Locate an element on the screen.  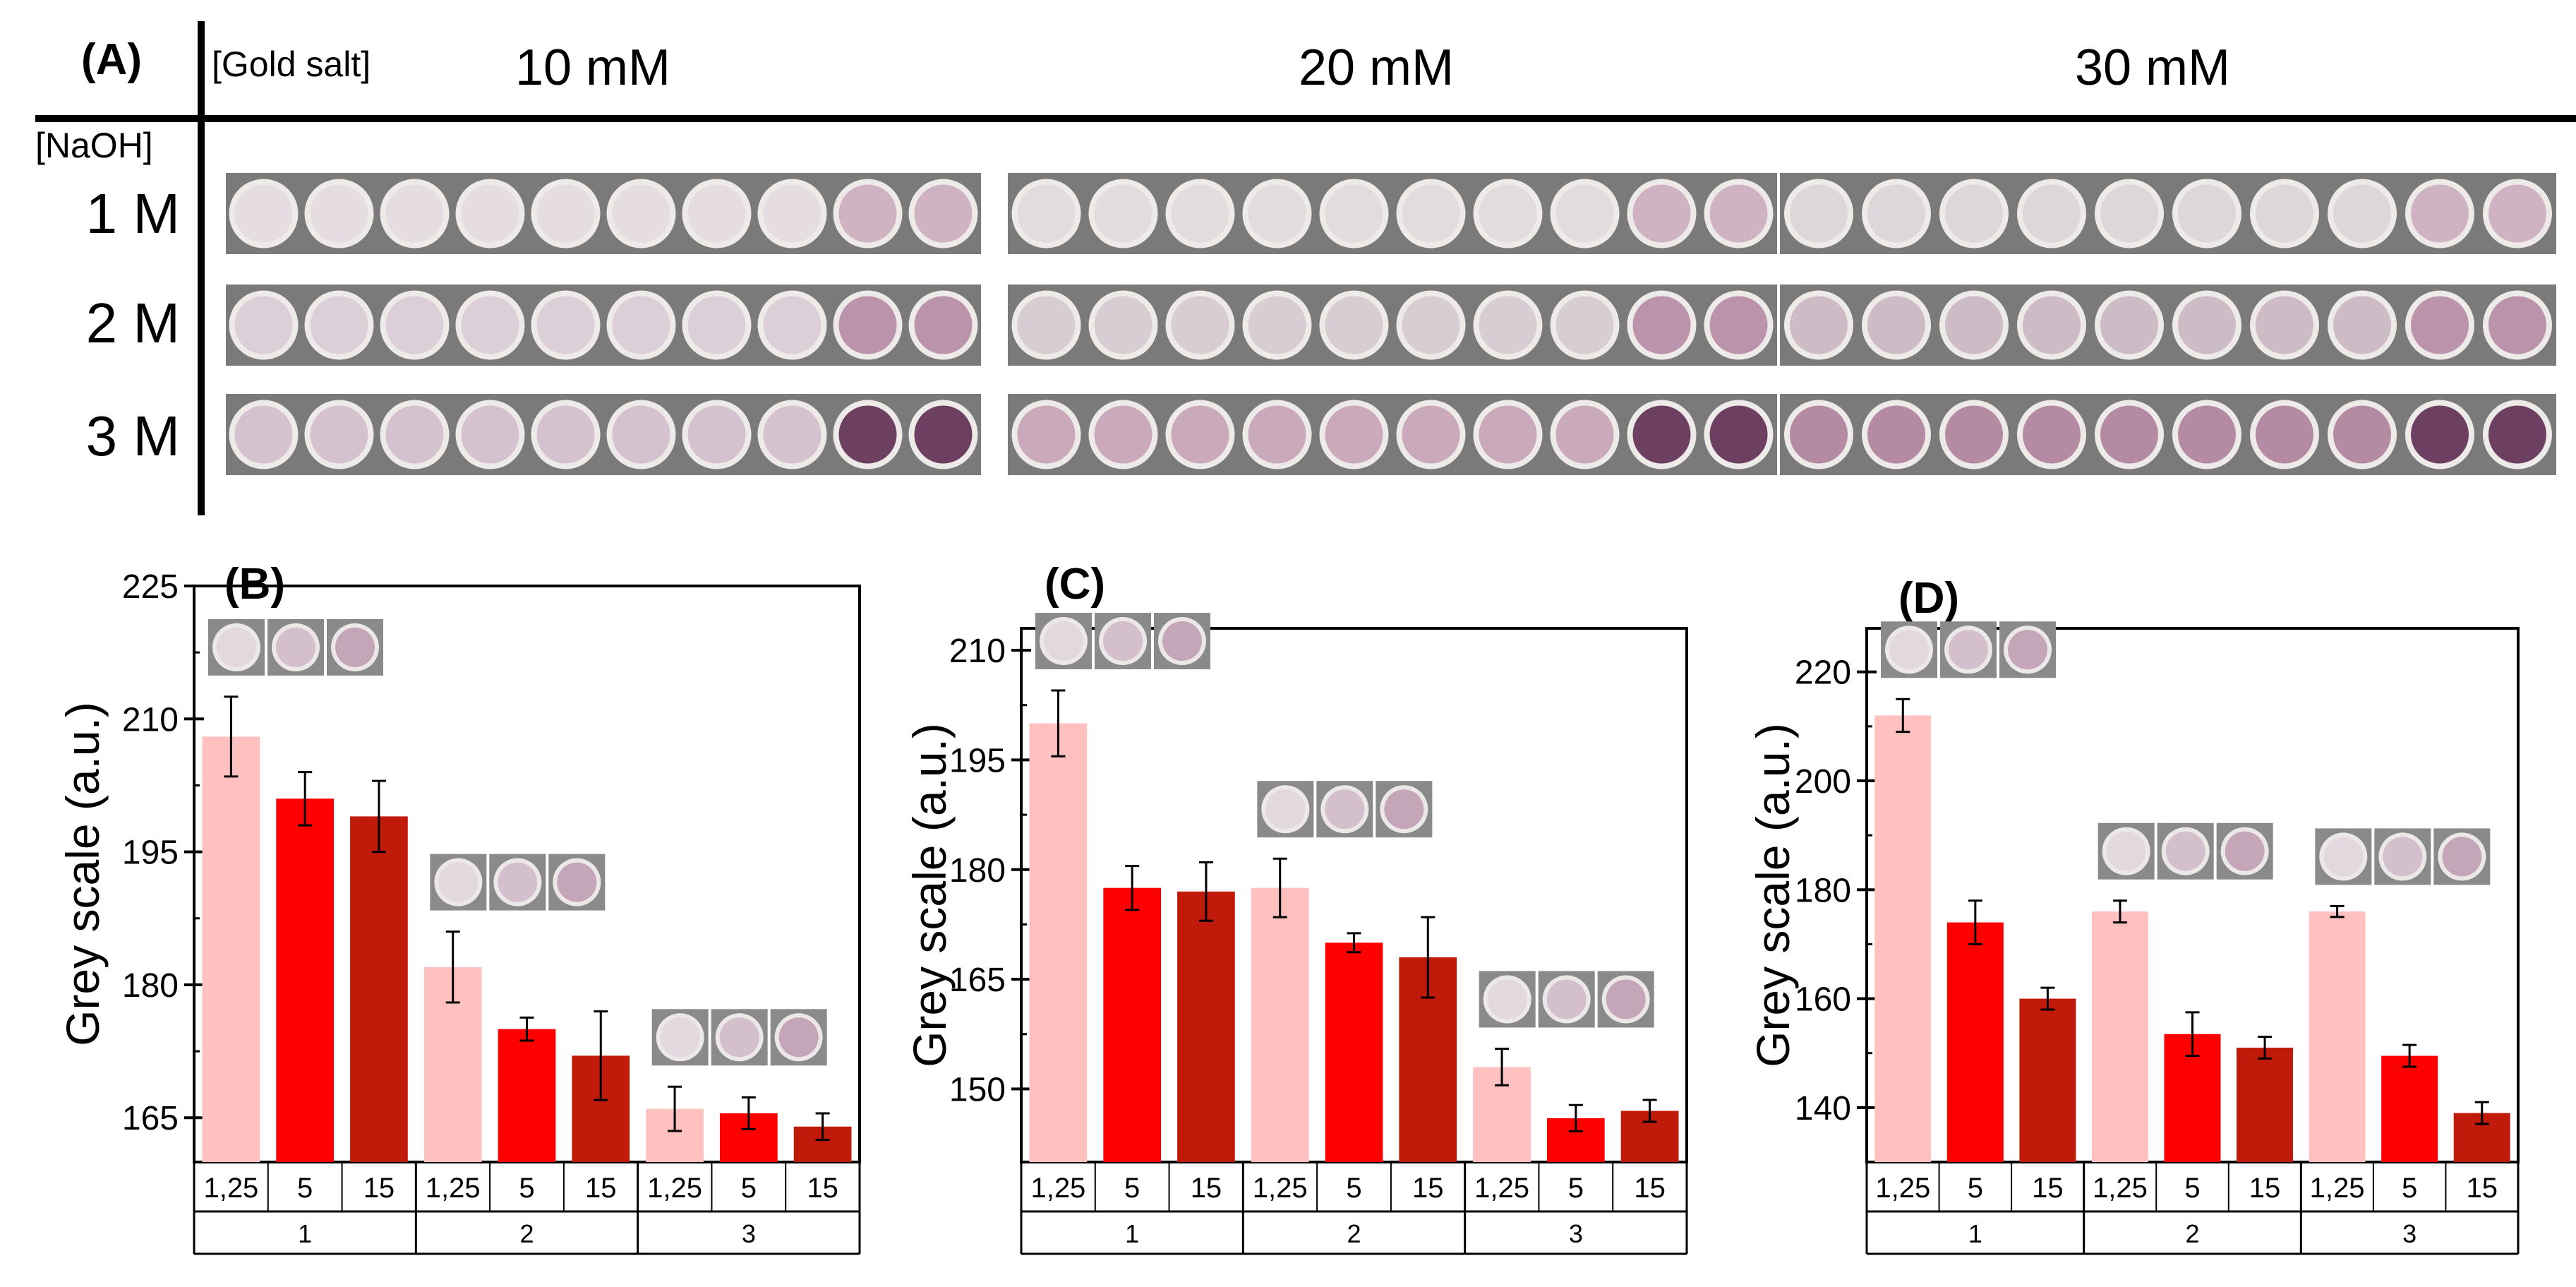
row-1m-label: 1 M is located at coordinates (133, 213).